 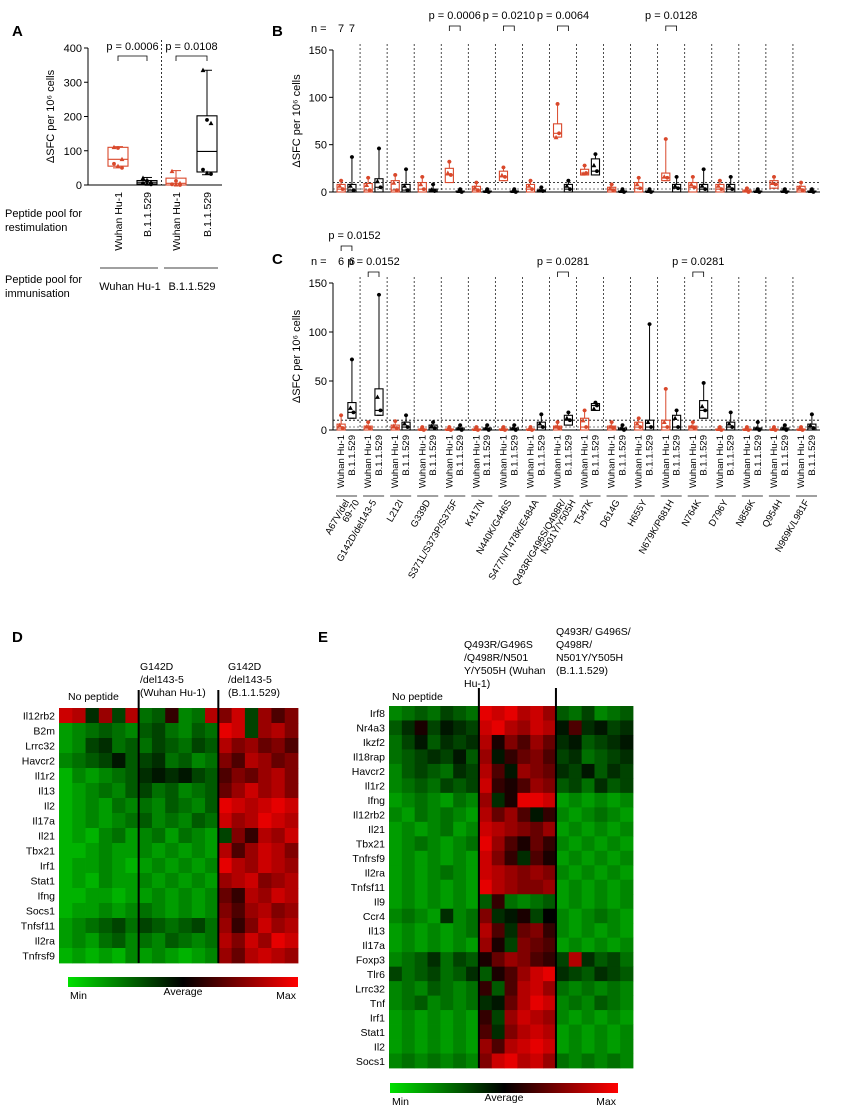 What do you see at coordinates (370, 1062) in the screenshot?
I see `e-row-label: Socs1` at bounding box center [370, 1062].